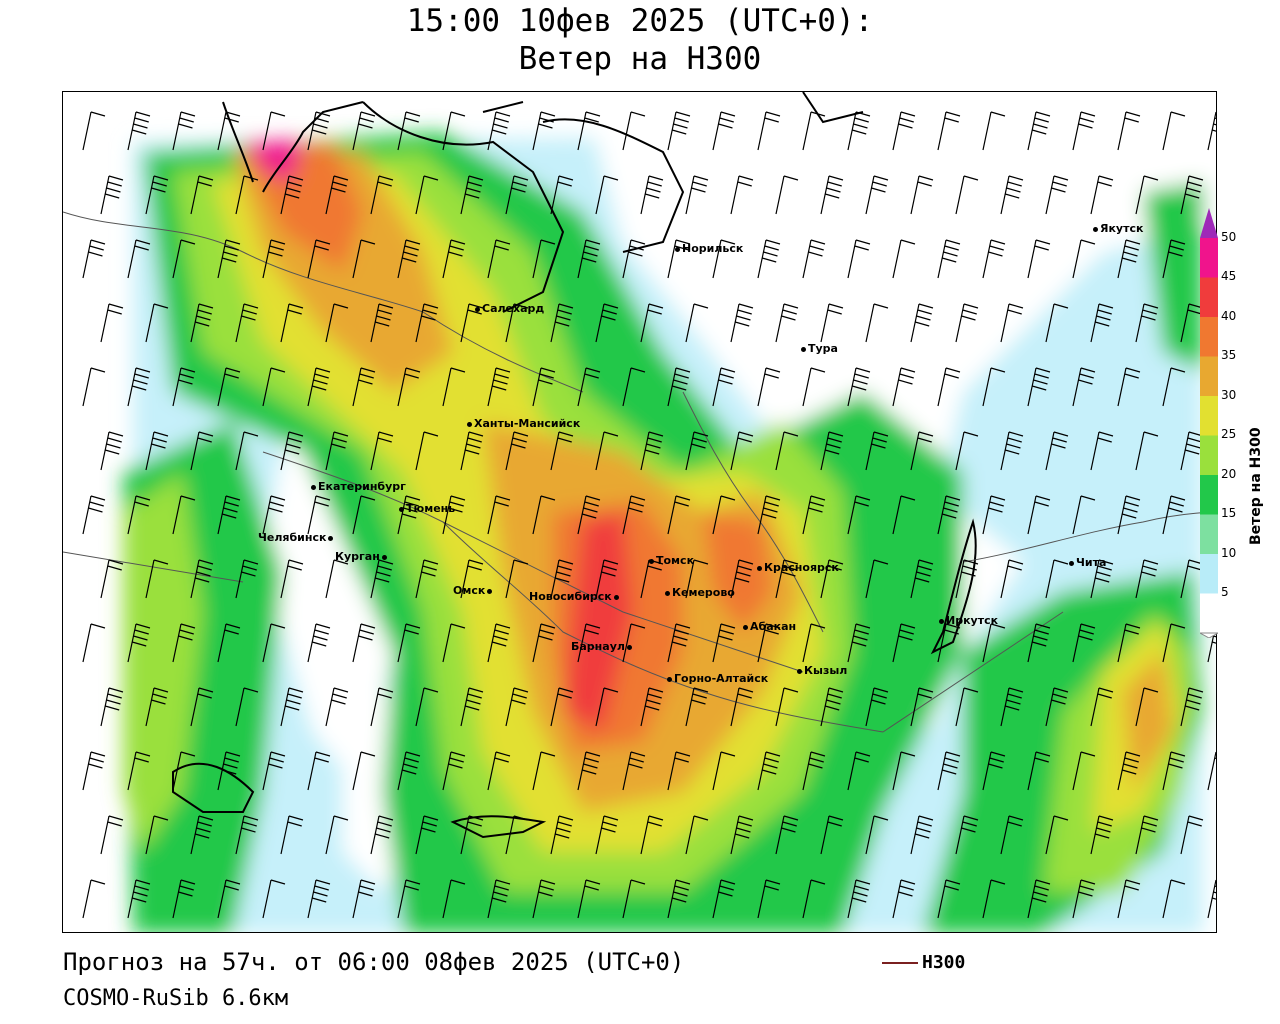 Image resolution: width=1280 pixels, height=1024 pixels. What do you see at coordinates (923, 962) in the screenshot?
I see `contour-legend: H300` at bounding box center [923, 962].